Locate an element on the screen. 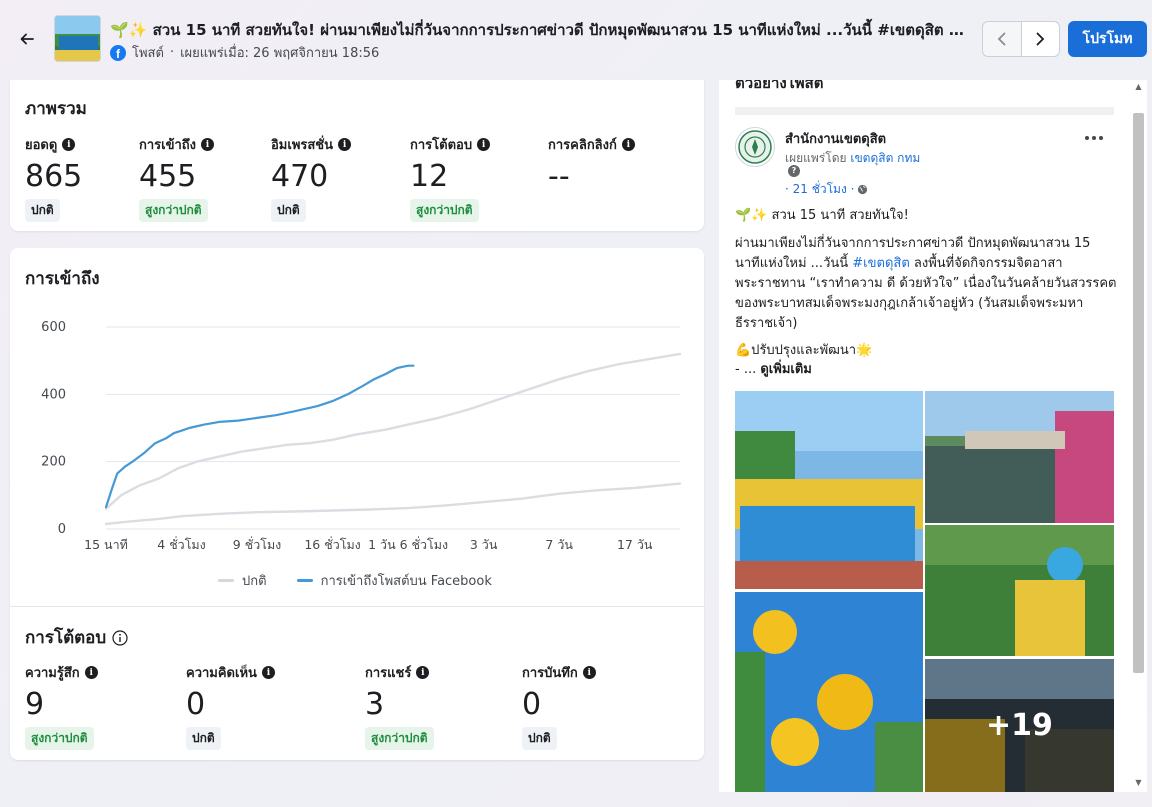 This screenshot has width=1152, height=807. facebook-icon: f is located at coordinates (118, 52).